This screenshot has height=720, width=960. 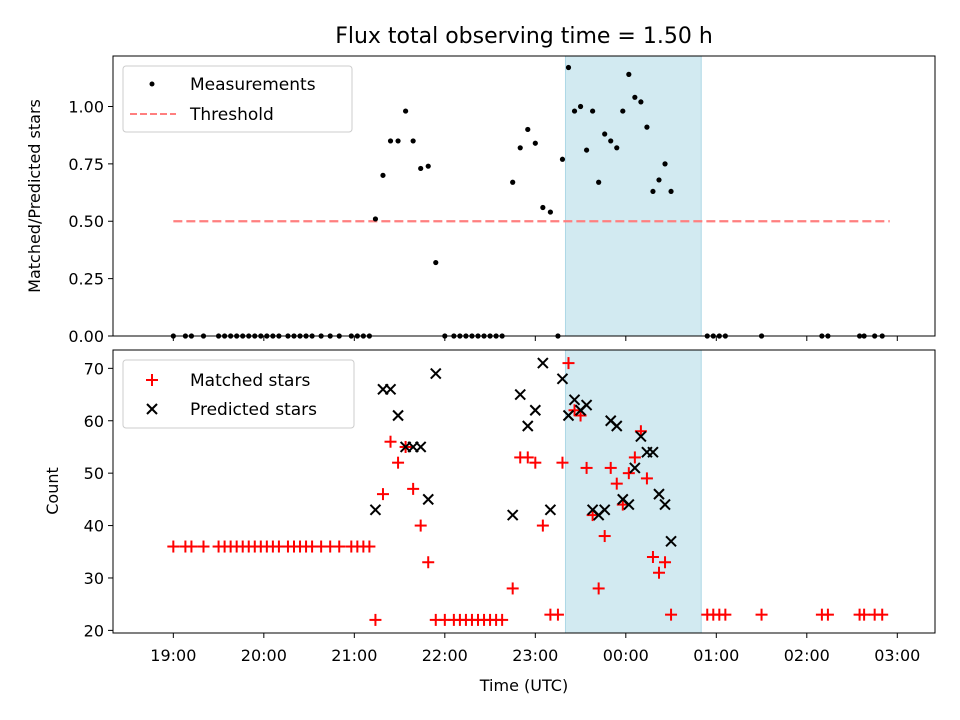 I want to click on x-axis-label: Time (UTC), so click(x=523, y=685).